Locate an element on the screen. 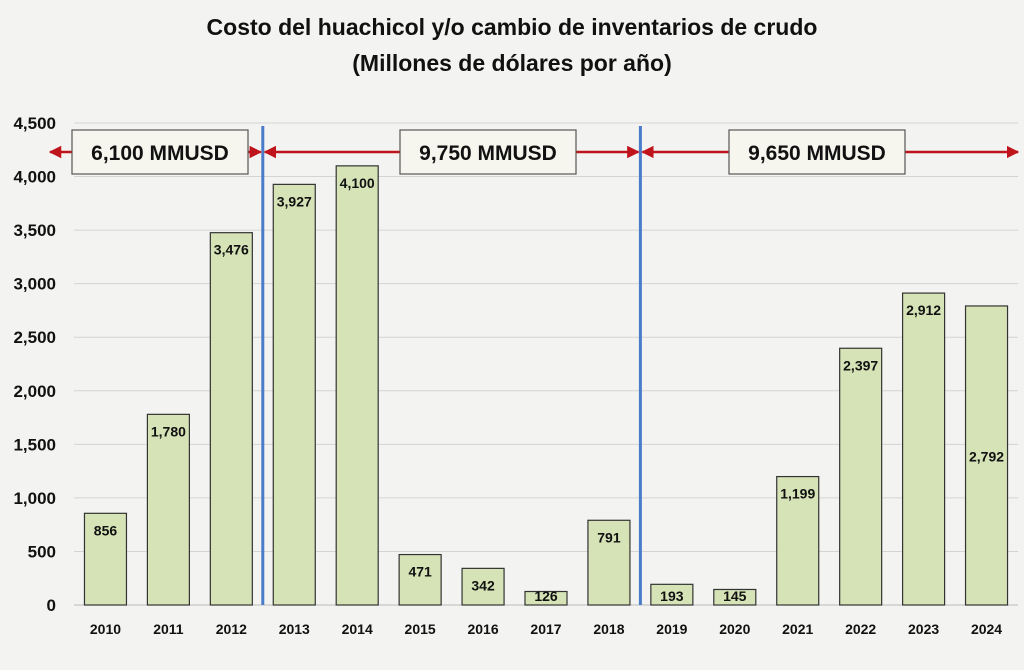 Image resolution: width=1024 pixels, height=670 pixels. x-tick-label: 2024 is located at coordinates (986, 629).